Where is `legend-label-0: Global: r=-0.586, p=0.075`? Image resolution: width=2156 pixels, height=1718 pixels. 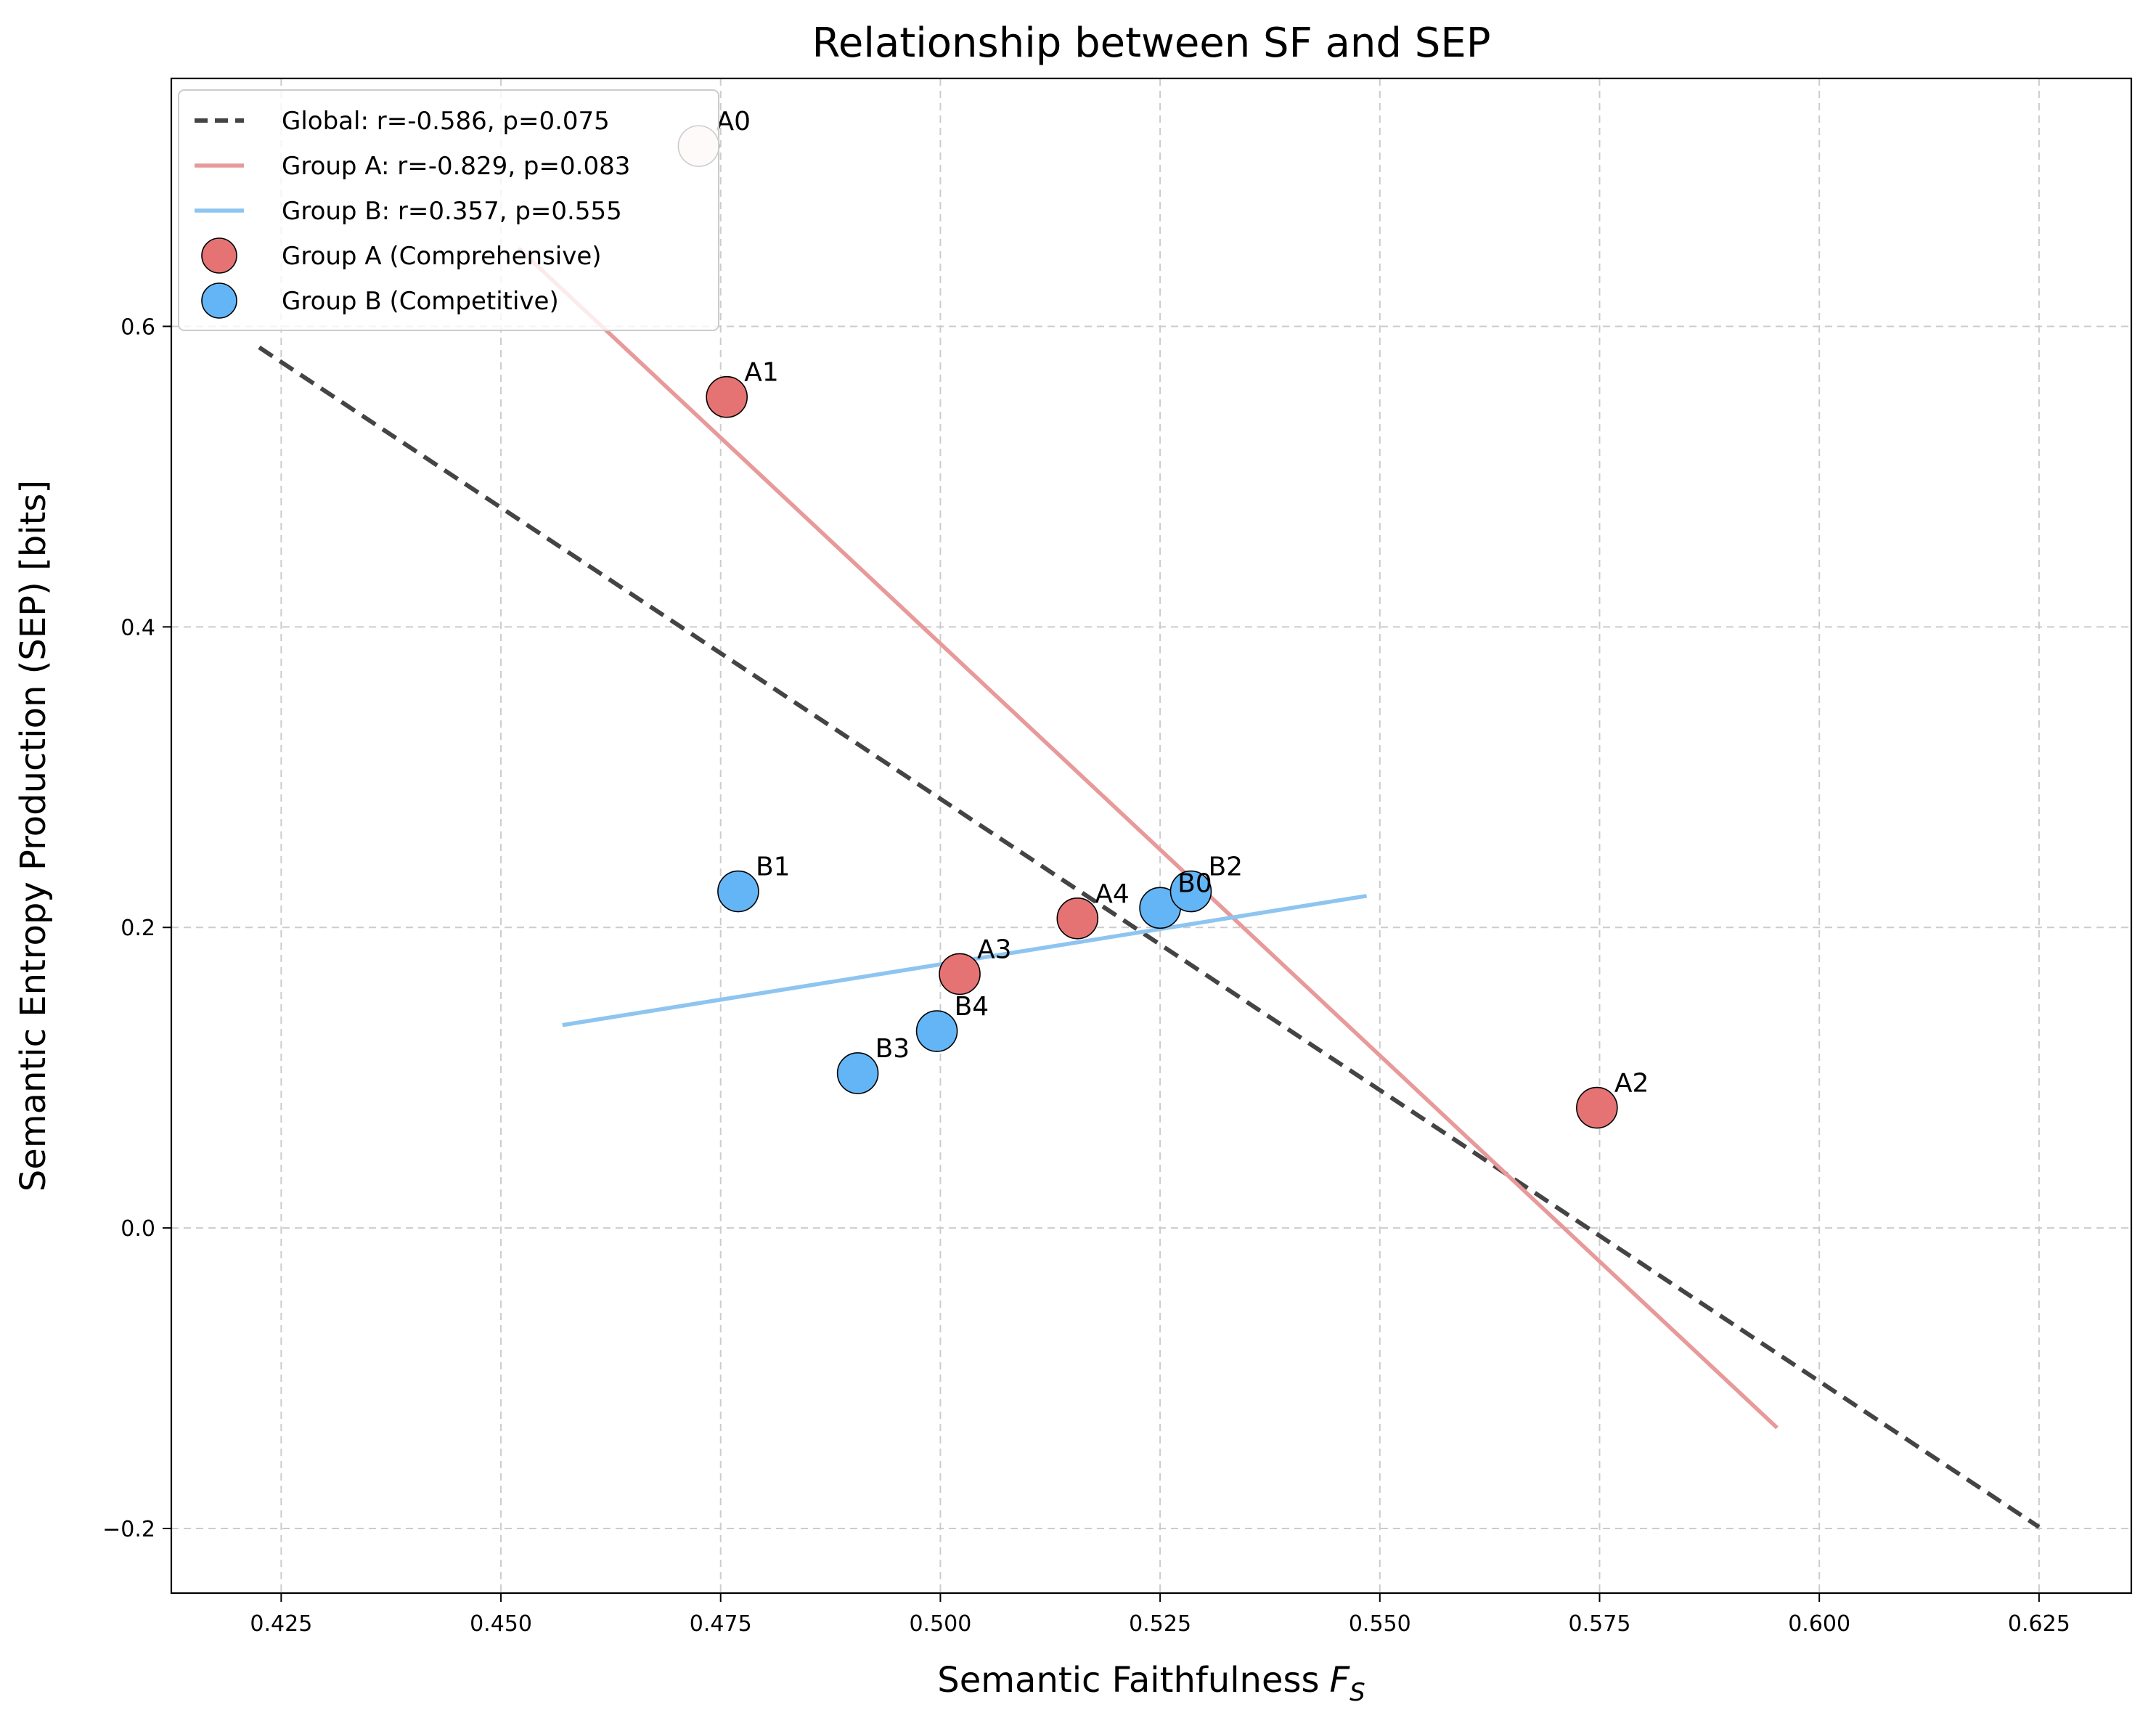 legend-label-0: Global: r=-0.586, p=0.075 is located at coordinates (446, 121).